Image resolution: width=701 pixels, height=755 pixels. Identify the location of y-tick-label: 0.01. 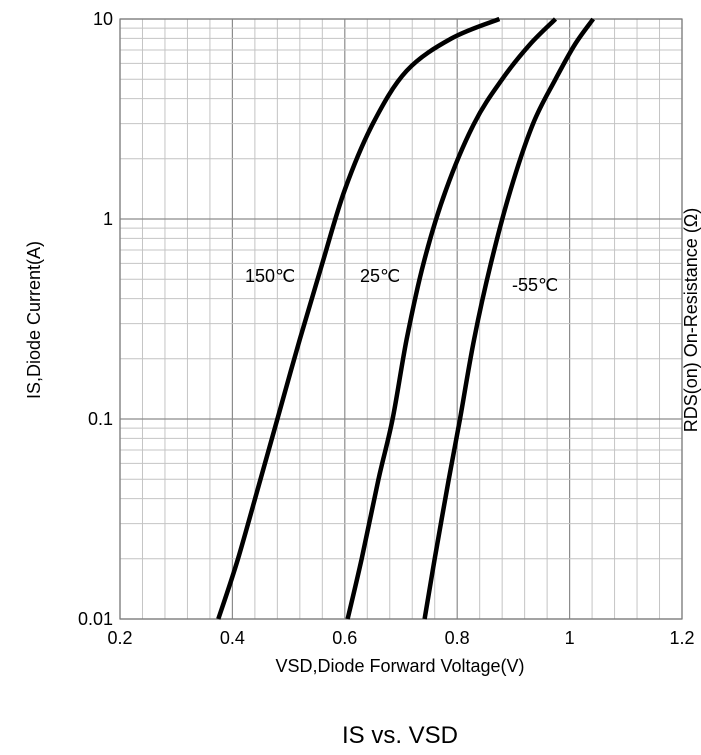
(95, 619).